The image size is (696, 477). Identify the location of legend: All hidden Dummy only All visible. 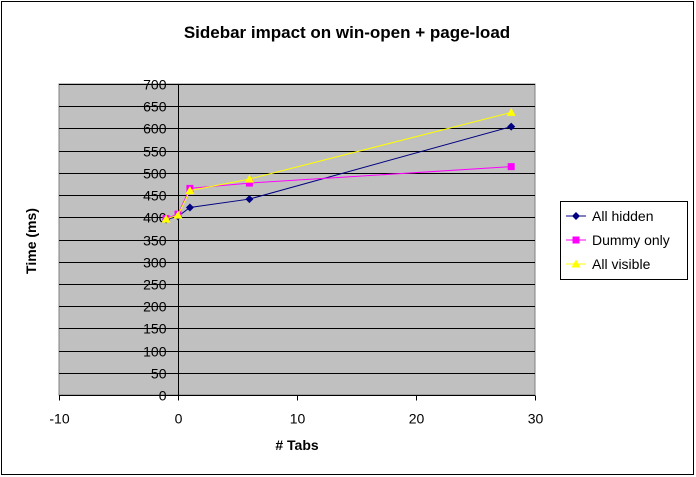
(624, 240).